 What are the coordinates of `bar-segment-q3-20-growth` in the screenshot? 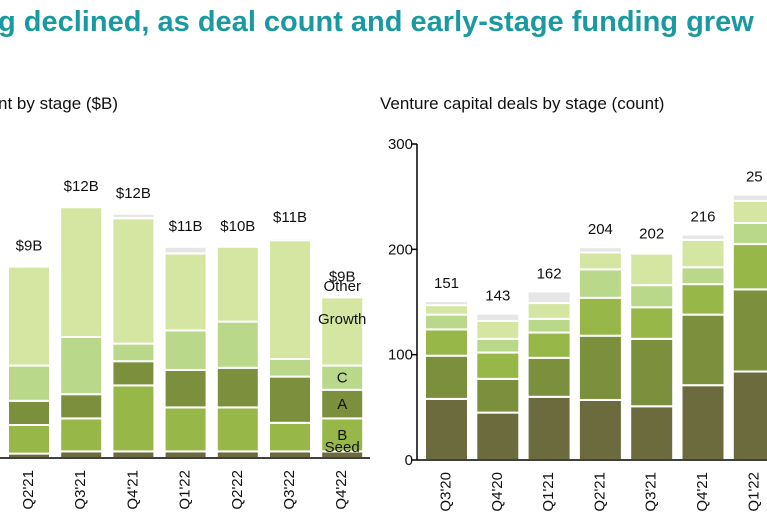 It's located at (446, 310).